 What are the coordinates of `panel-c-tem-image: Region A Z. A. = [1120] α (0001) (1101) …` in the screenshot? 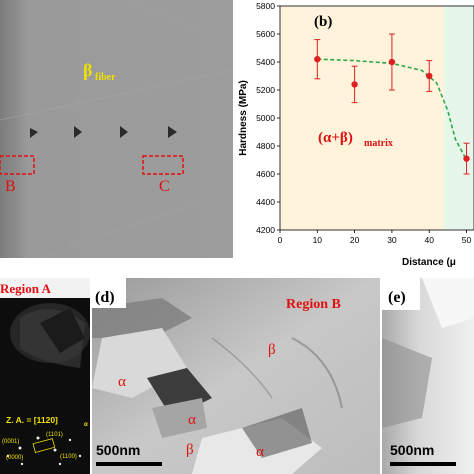 It's located at (45, 376).